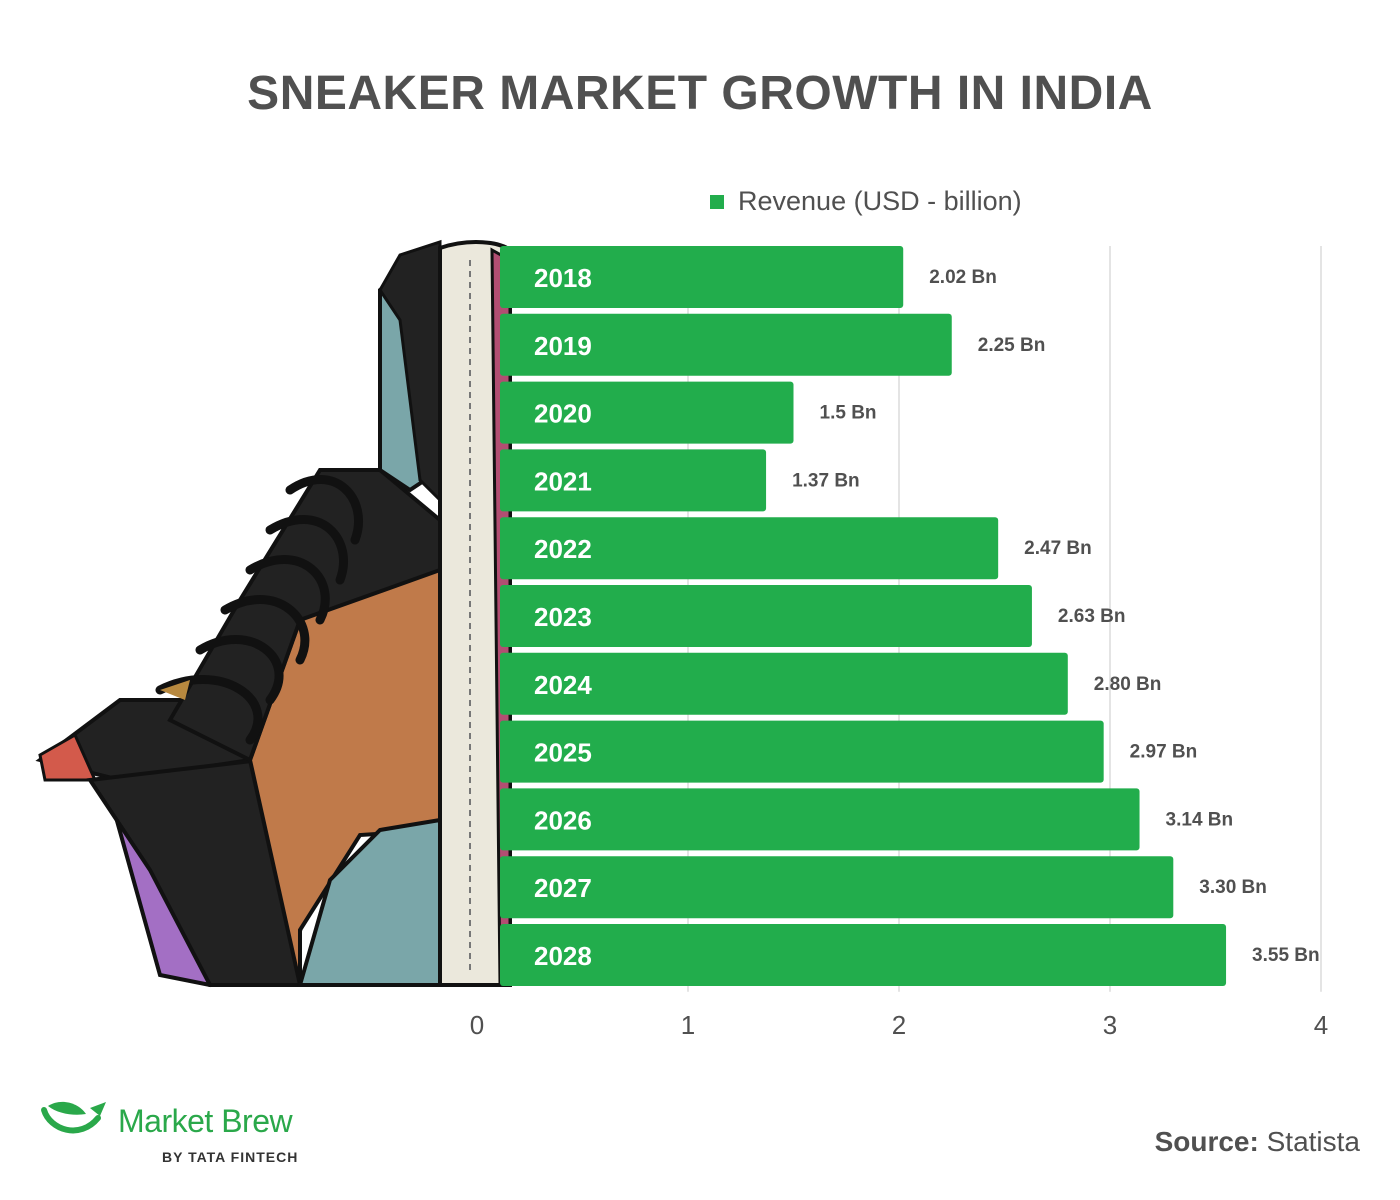  Describe the element at coordinates (1233, 887) in the screenshot. I see `value-label: 3.30 Bn` at that location.